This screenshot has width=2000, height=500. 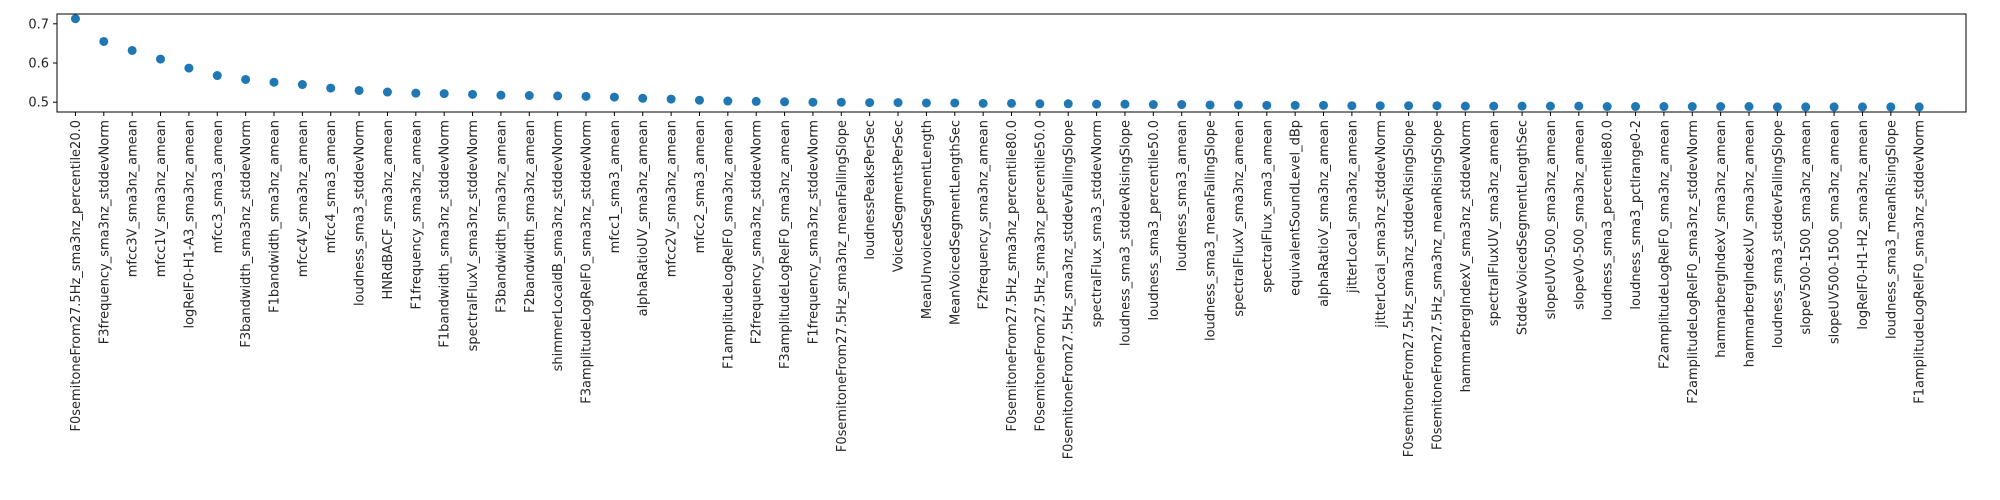 What do you see at coordinates (1551, 219) in the screenshot?
I see `x-tick-label: slopeUV0-500_sma3nz_amean` at bounding box center [1551, 219].